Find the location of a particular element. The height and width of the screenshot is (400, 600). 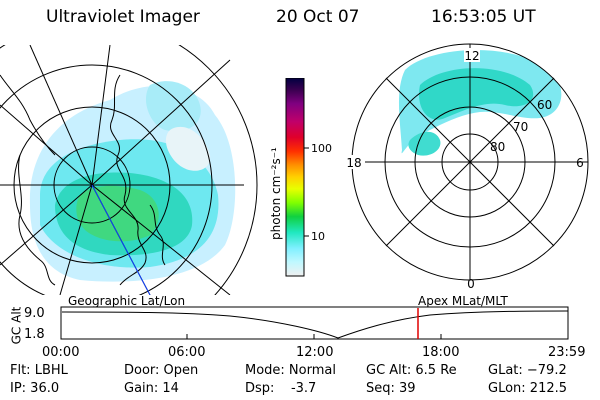

altitude-timeline is located at coordinates (315, 323).